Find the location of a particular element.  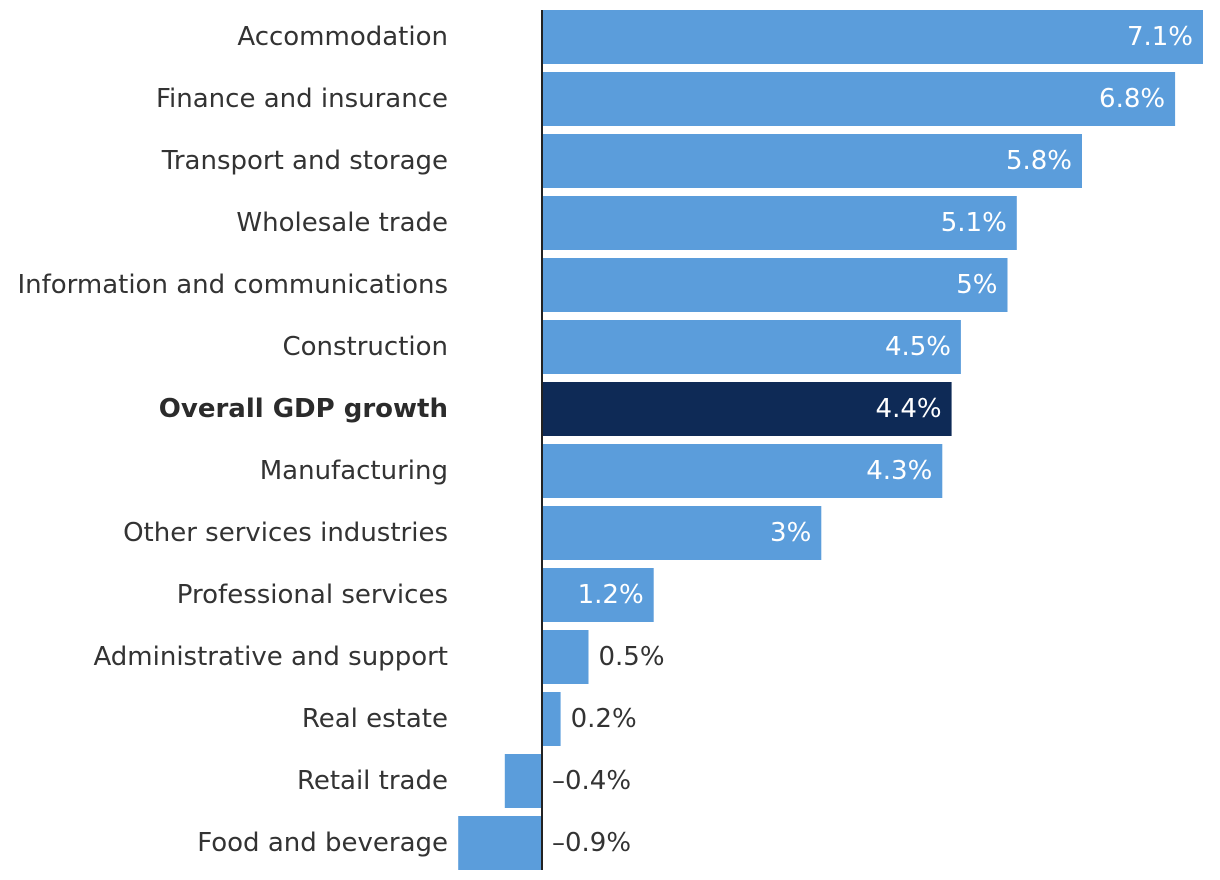

bar-retail-trade is located at coordinates (523, 781).